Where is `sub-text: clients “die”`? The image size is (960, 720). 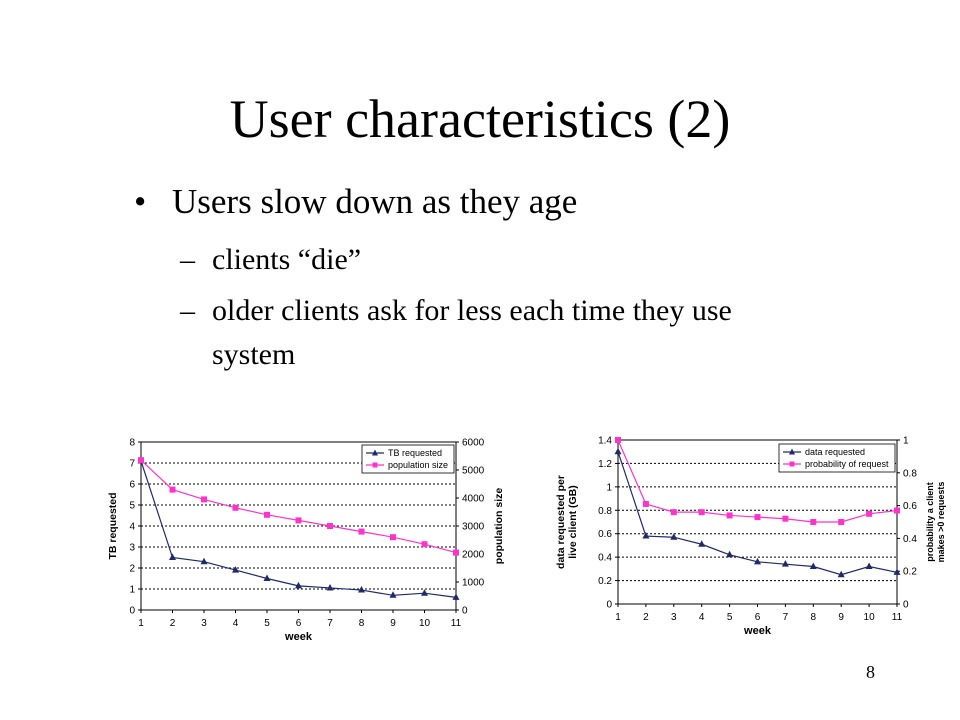
sub-text: clients “die” is located at coordinates (287, 259).